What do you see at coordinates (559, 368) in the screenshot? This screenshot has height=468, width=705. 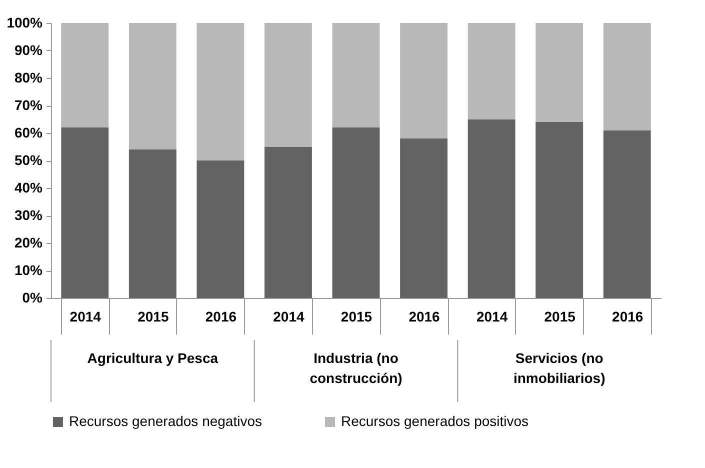 I see `text: Servicios (no inmobiliarios)` at bounding box center [559, 368].